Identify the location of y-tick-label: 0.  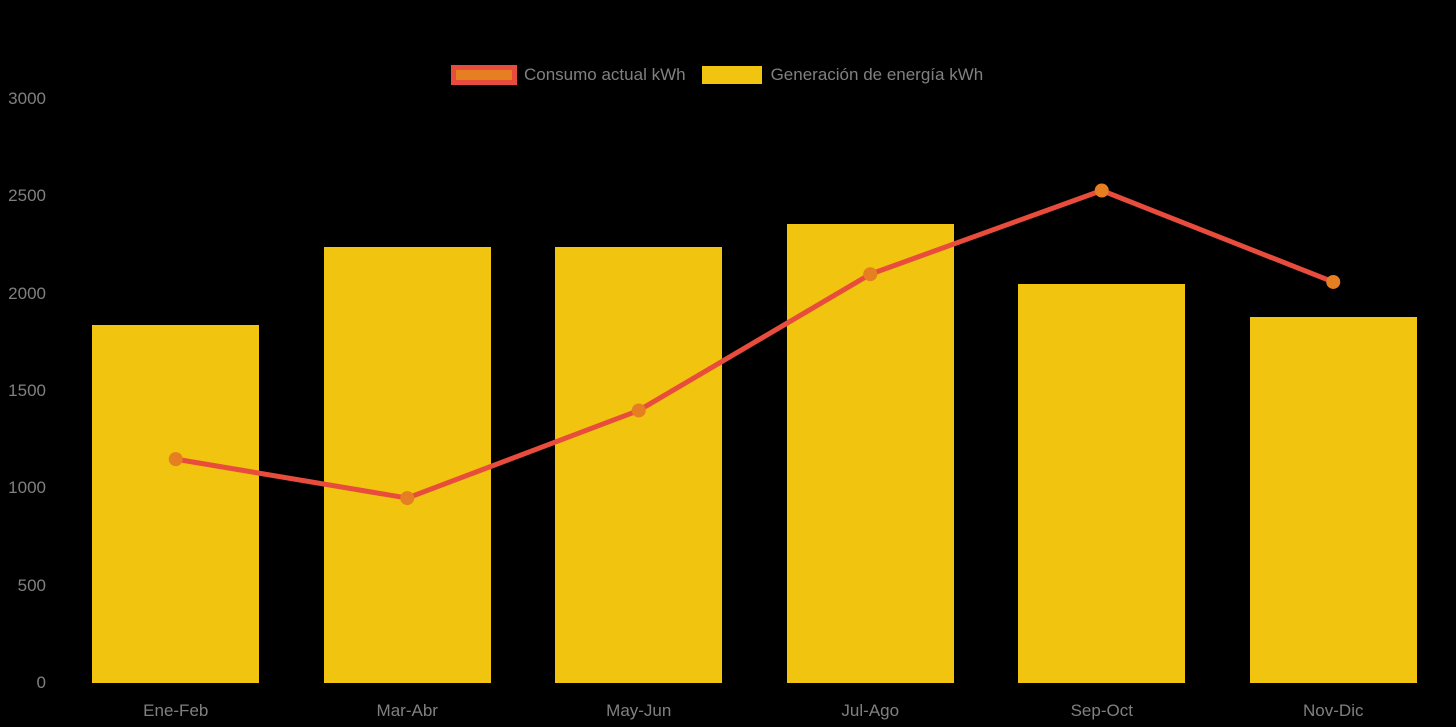
(41, 682).